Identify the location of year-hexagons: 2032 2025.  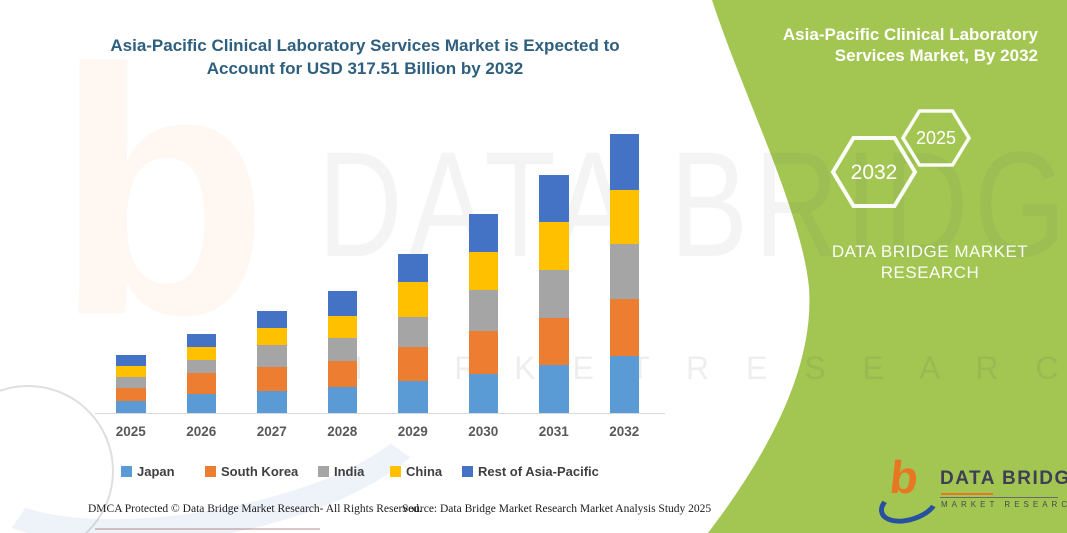
(901, 158).